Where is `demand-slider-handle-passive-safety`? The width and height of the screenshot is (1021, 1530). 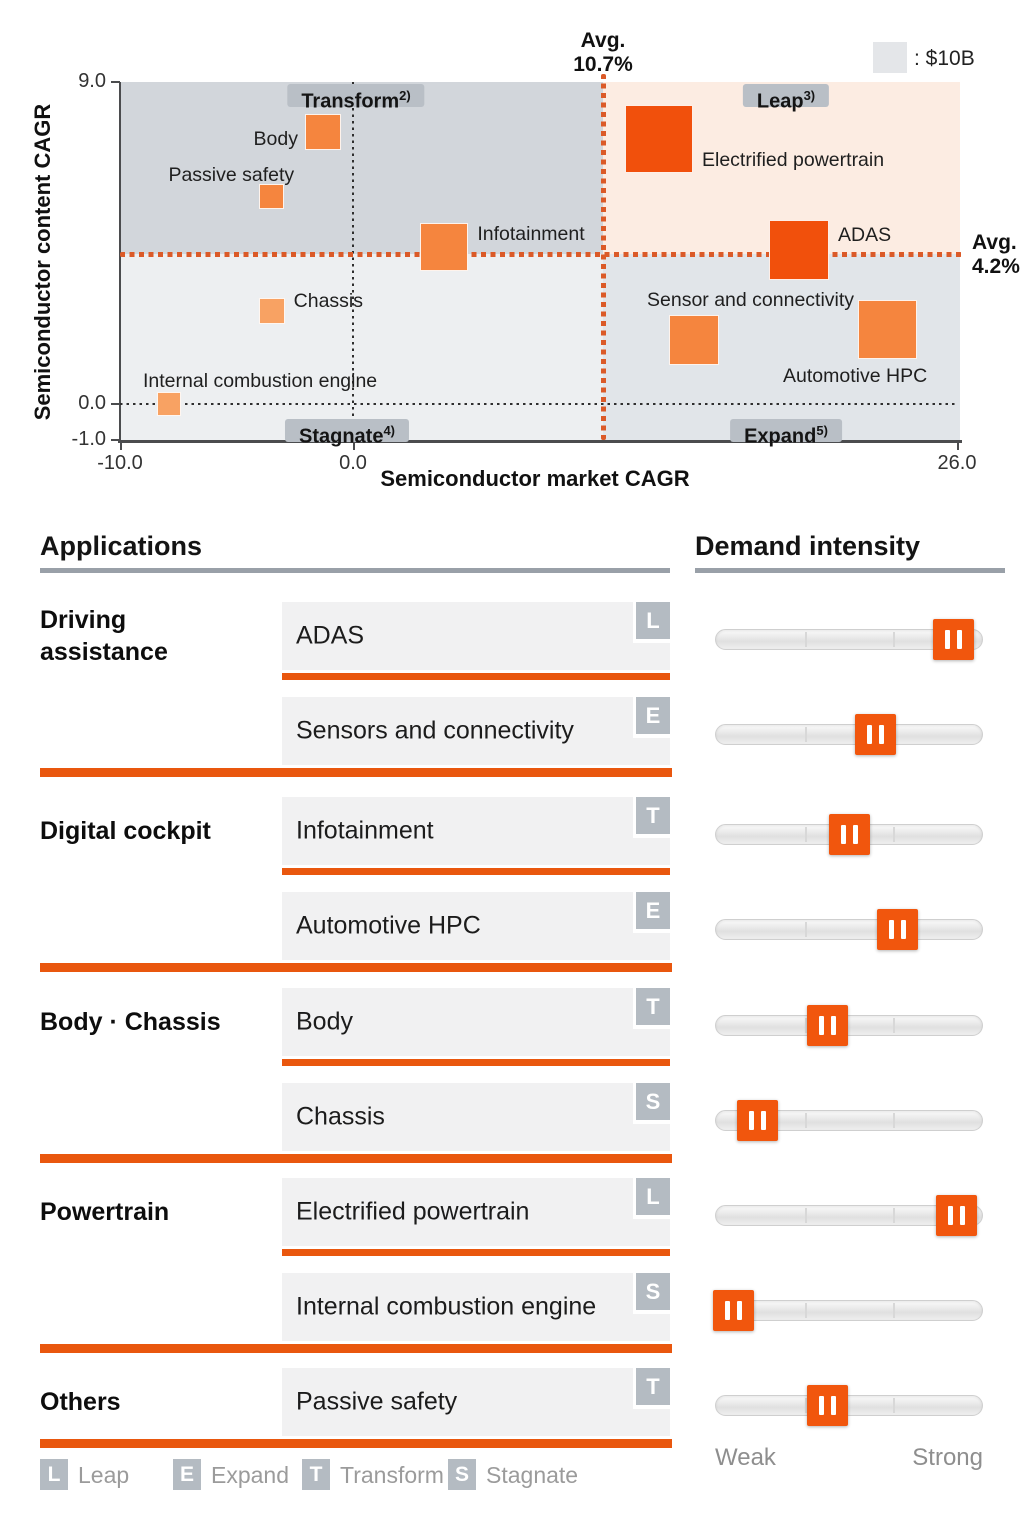
demand-slider-handle-passive-safety is located at coordinates (828, 1405).